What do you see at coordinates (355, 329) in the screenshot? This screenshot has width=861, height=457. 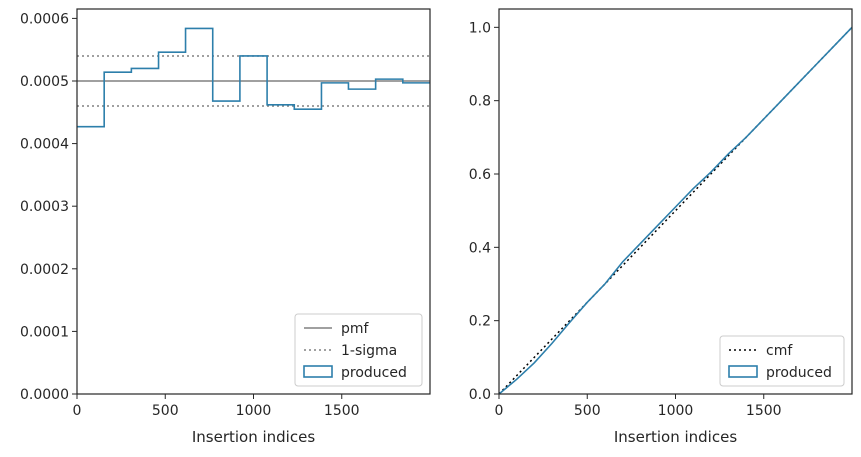 I see `legend-label: pmf` at bounding box center [355, 329].